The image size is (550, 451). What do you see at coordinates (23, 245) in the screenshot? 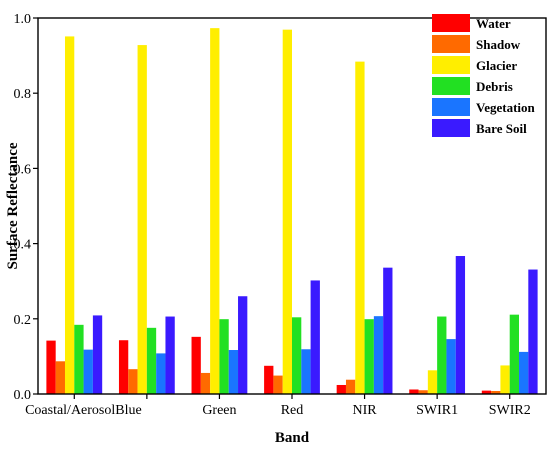
I see `y-tick-label: 0.4` at bounding box center [23, 245].